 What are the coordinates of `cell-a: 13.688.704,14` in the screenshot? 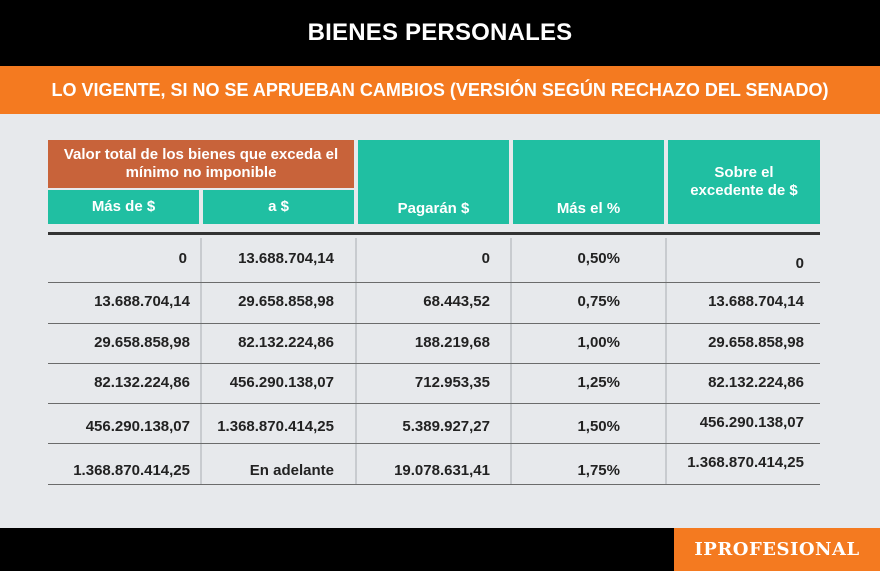 It's located at (286, 258).